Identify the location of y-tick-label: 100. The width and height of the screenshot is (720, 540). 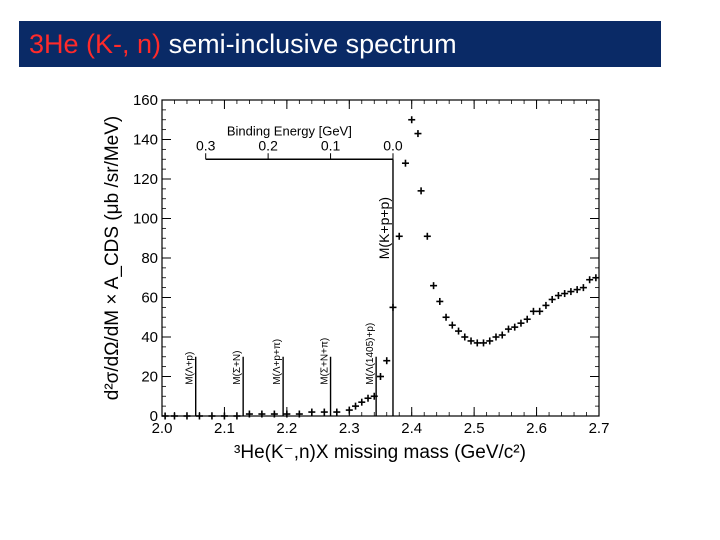
(145, 219).